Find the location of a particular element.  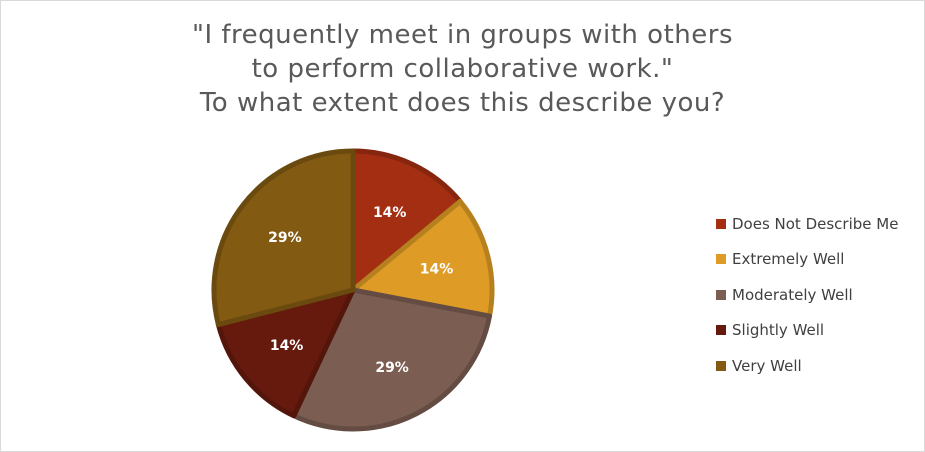

pie-slice-does-not-describe-me is located at coordinates (406, 220).